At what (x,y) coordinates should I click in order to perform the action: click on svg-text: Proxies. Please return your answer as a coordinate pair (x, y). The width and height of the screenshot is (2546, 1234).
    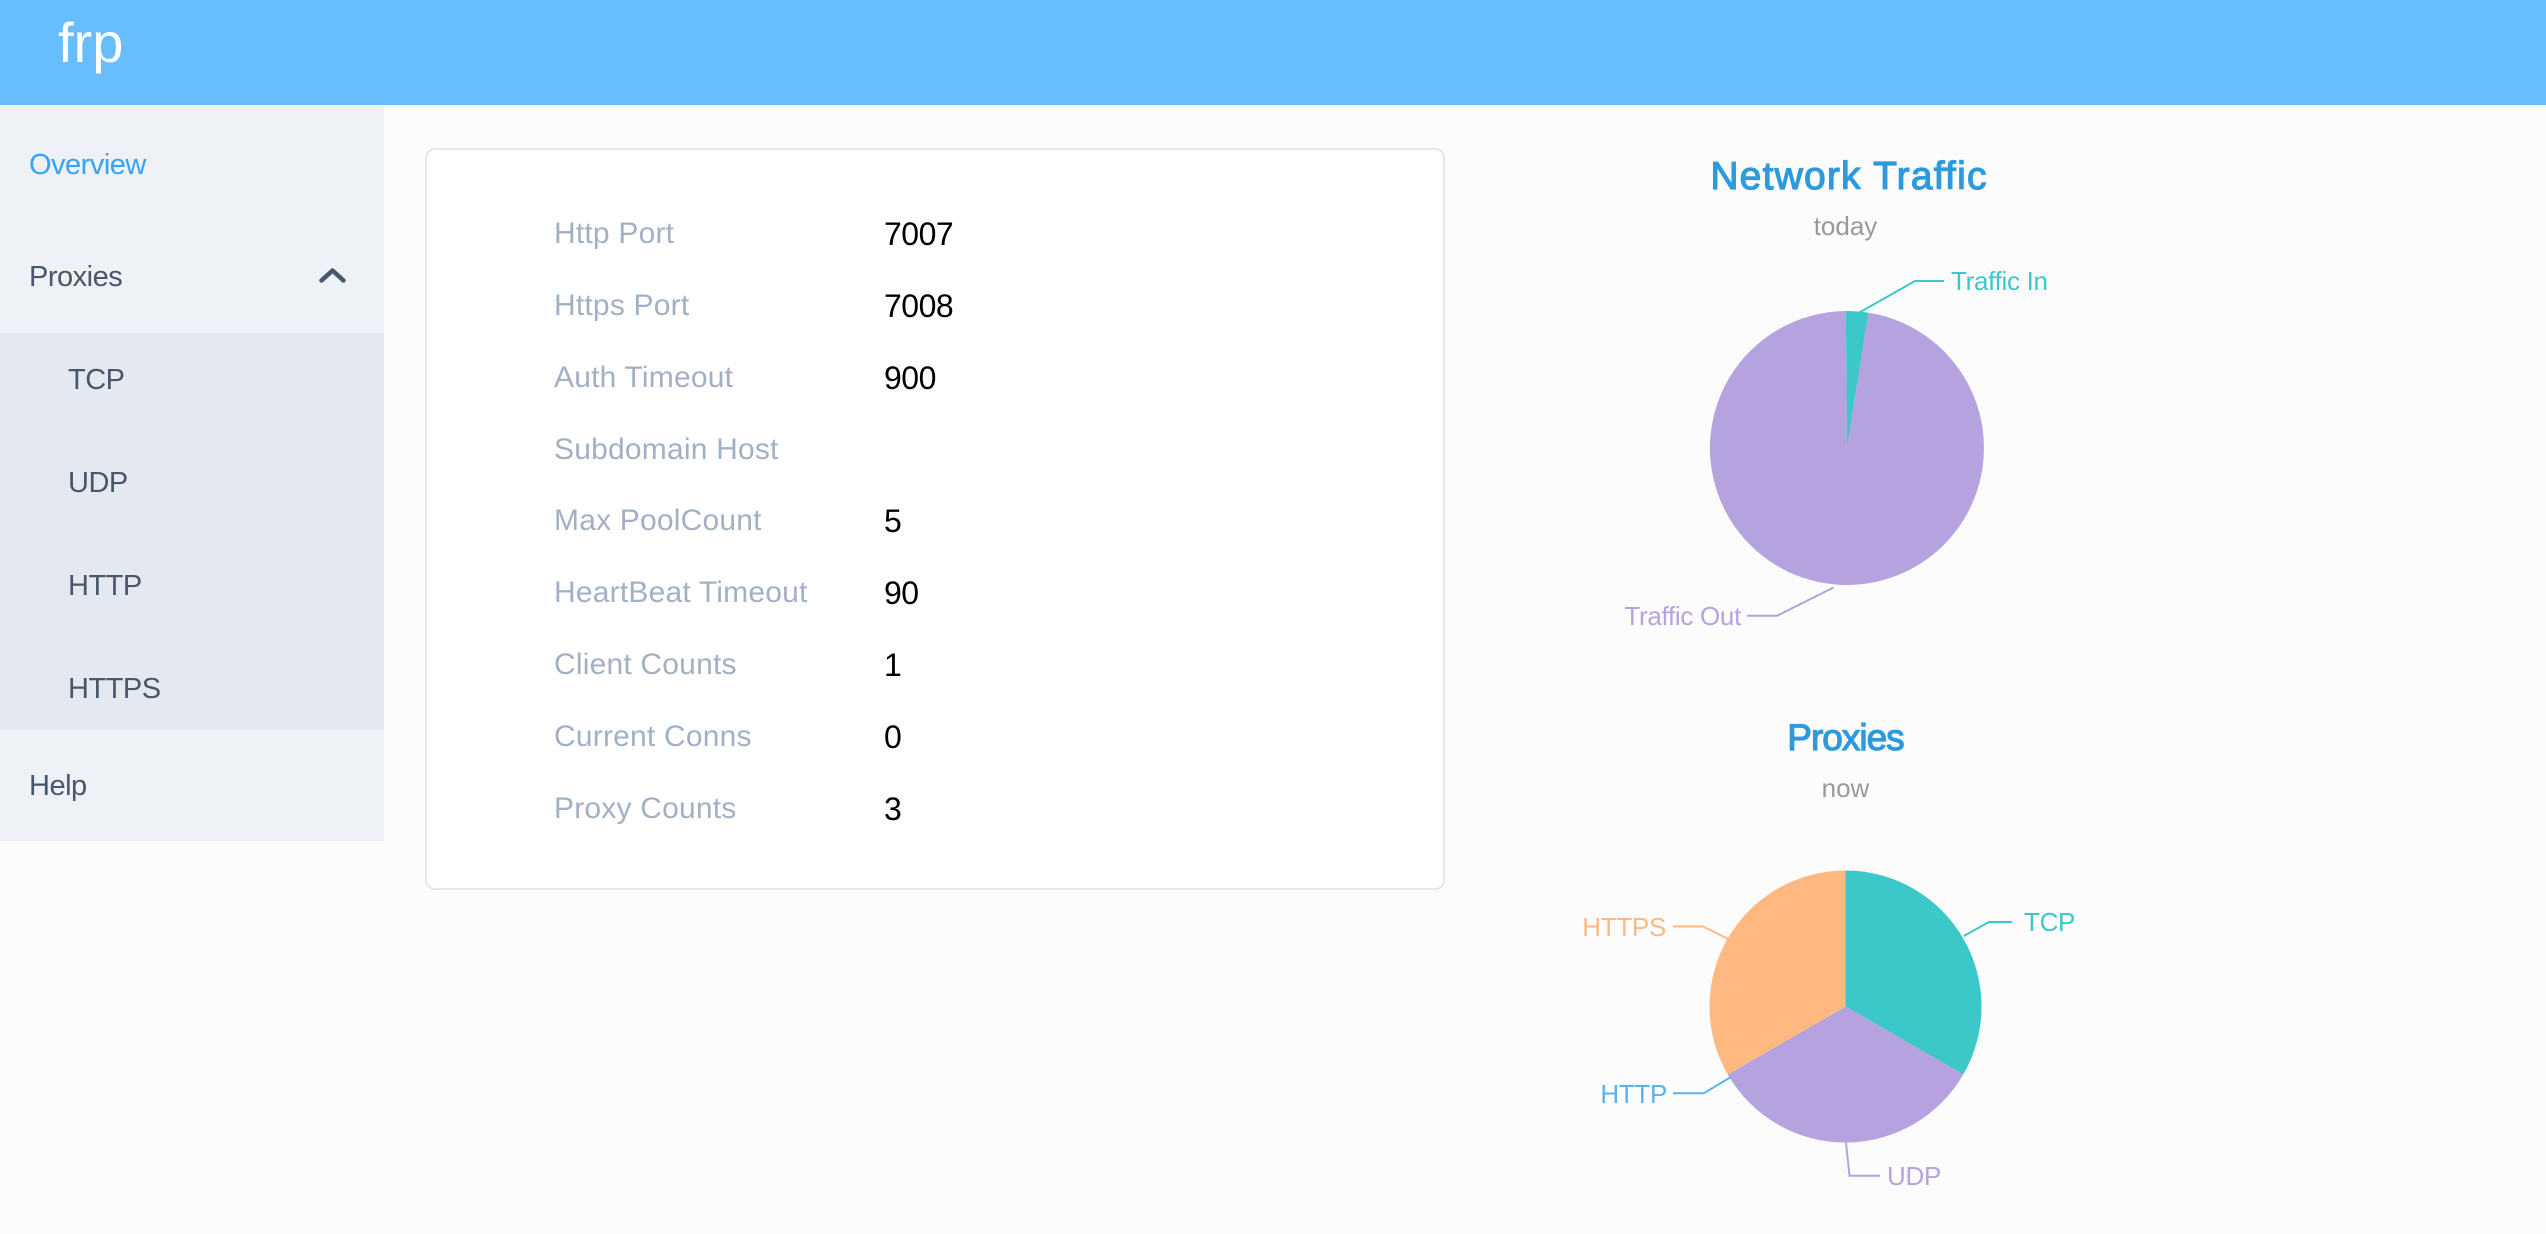
    Looking at the image, I should click on (1845, 737).